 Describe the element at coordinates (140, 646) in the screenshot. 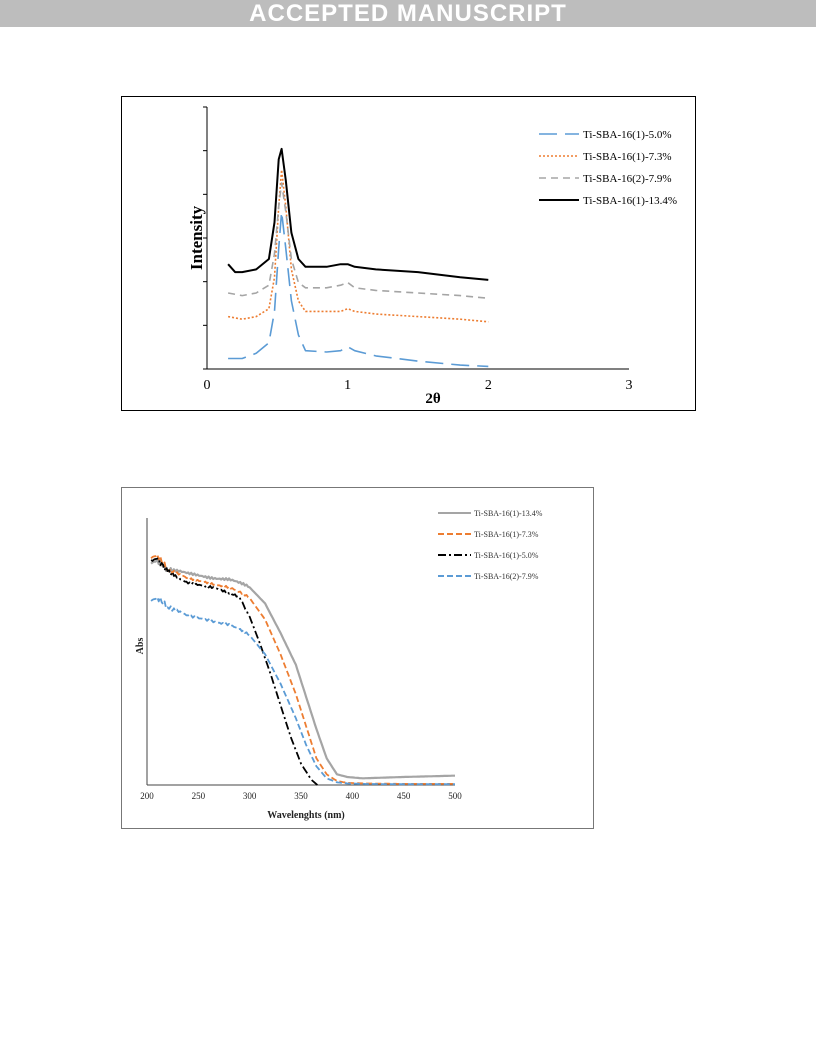

I see `y-axis-label: Abs` at that location.